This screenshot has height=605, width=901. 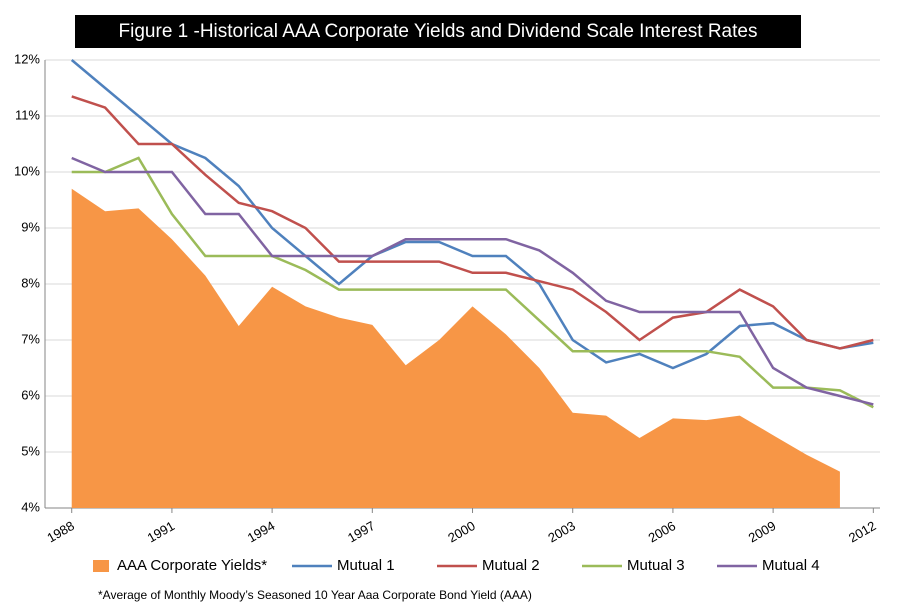 I want to click on x-tick-label: 1994, so click(x=261, y=531).